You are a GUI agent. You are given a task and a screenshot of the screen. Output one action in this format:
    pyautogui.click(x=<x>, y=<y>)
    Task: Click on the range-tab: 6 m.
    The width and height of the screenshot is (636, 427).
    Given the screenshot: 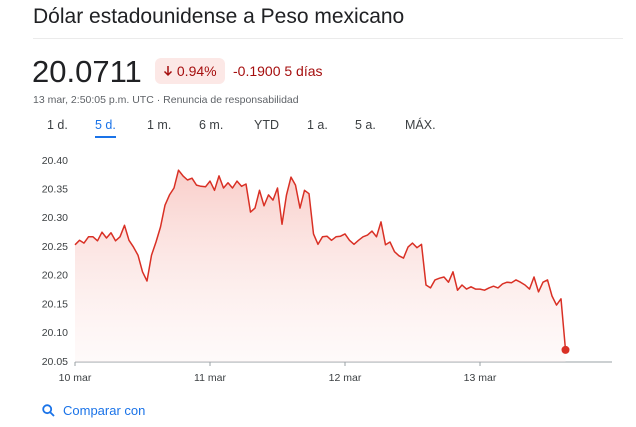 What is the action you would take?
    pyautogui.click(x=211, y=125)
    